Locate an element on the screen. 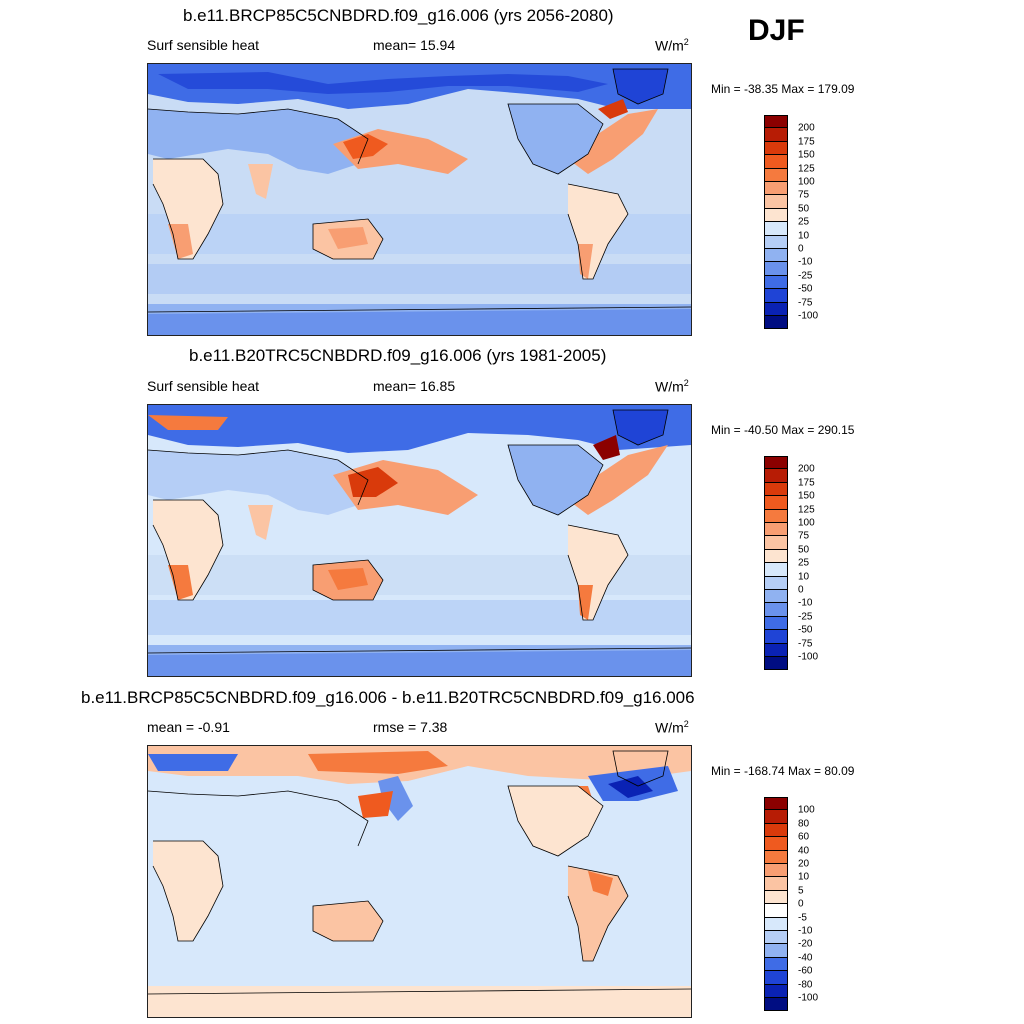  minmax-label: Min = -168.74 Max = 80.09 is located at coordinates (783, 771).